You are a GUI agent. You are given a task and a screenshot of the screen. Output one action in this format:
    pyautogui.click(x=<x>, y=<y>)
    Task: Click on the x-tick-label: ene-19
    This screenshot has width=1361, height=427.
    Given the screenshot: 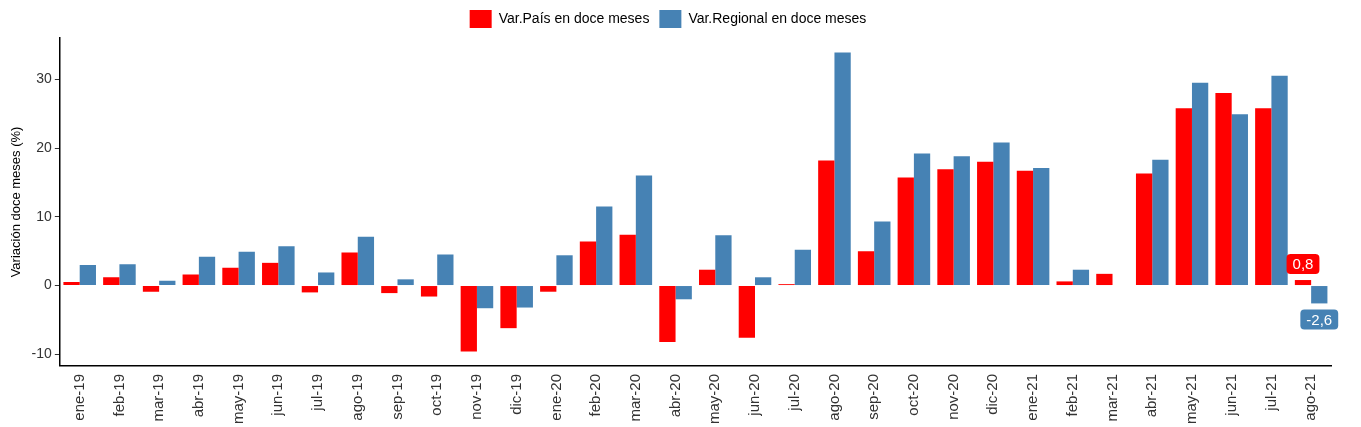 What is the action you would take?
    pyautogui.click(x=78, y=397)
    